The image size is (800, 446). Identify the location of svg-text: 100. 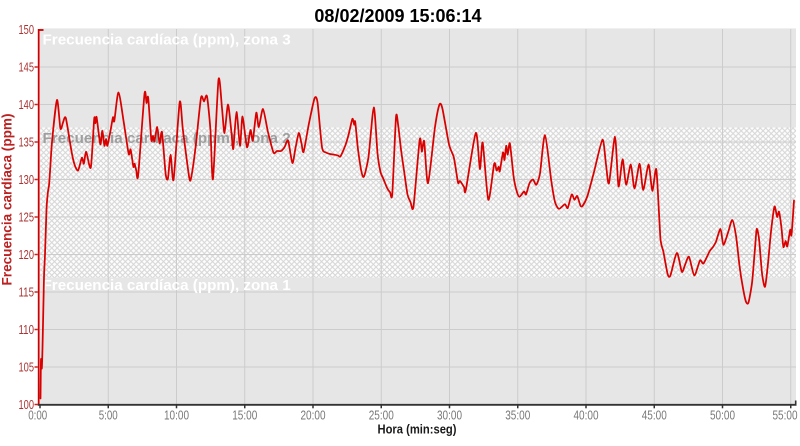
(27, 405).